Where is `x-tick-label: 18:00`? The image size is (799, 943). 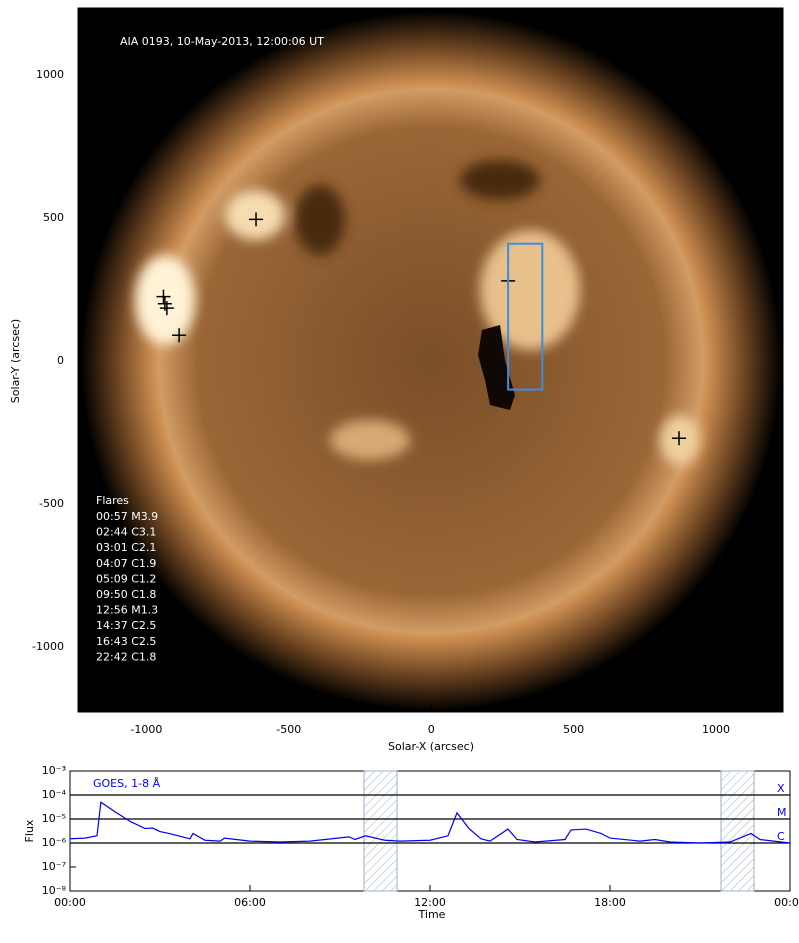
x-tick-label: 18:00 is located at coordinates (610, 902).